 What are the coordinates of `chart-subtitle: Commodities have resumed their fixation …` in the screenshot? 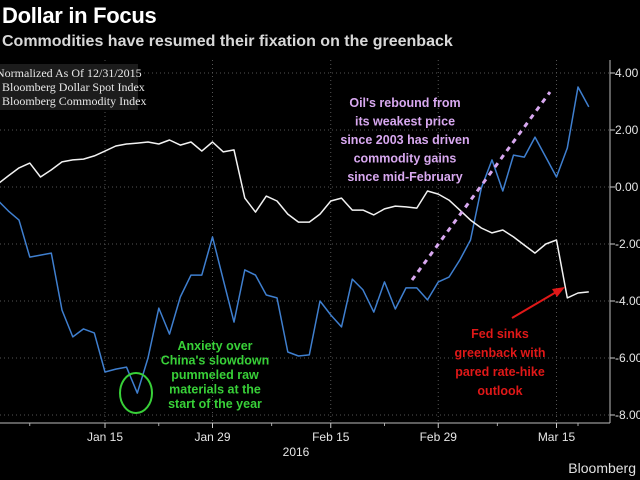 It's located at (227, 41).